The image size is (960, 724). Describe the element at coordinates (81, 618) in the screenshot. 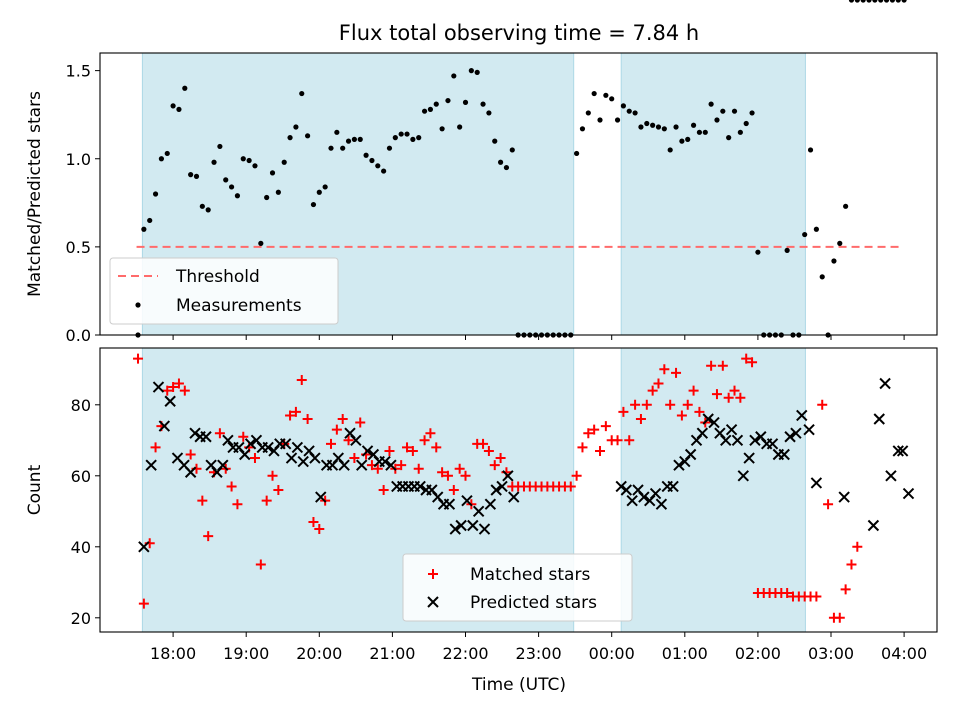

I see `y-tick-label: 20` at that location.